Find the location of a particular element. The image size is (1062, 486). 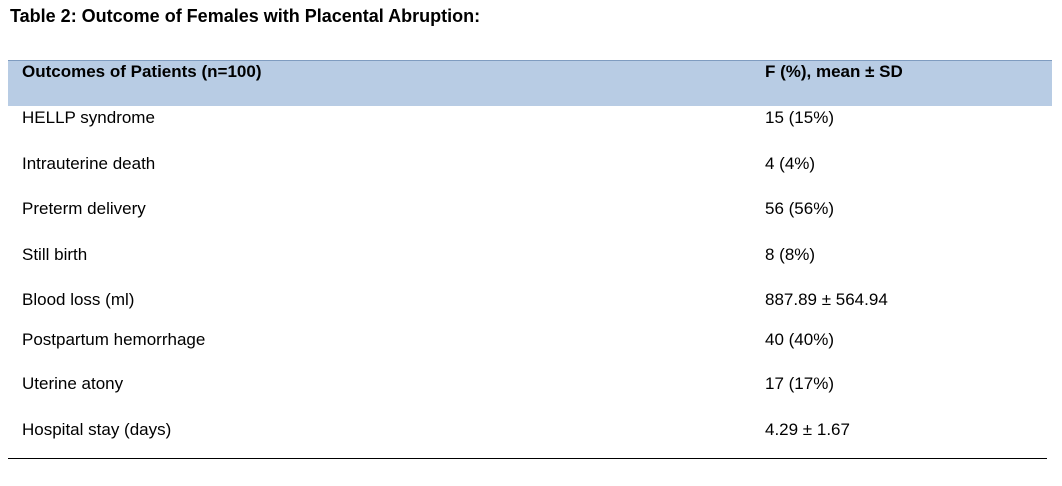

row-value: 8 (8%) is located at coordinates (790, 254).